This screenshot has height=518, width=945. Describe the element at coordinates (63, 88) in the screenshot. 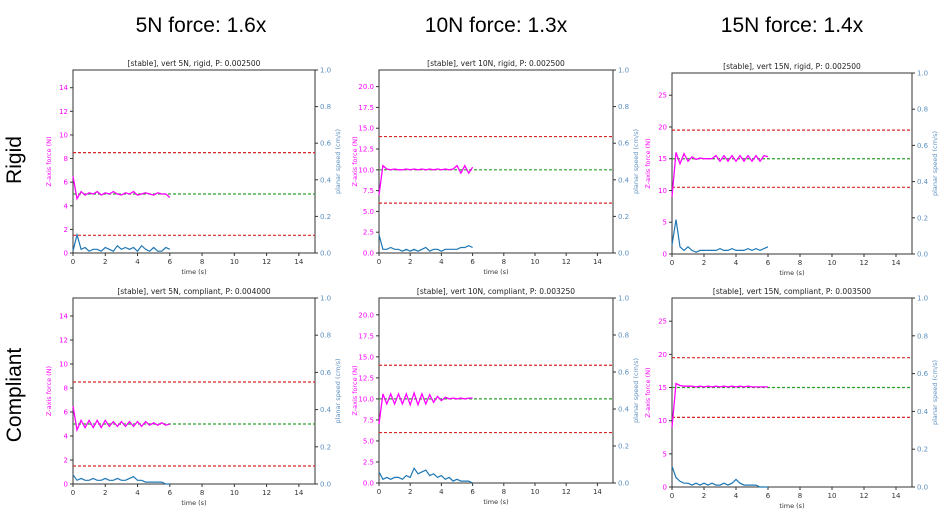

I see `y-tick-label: 14` at that location.